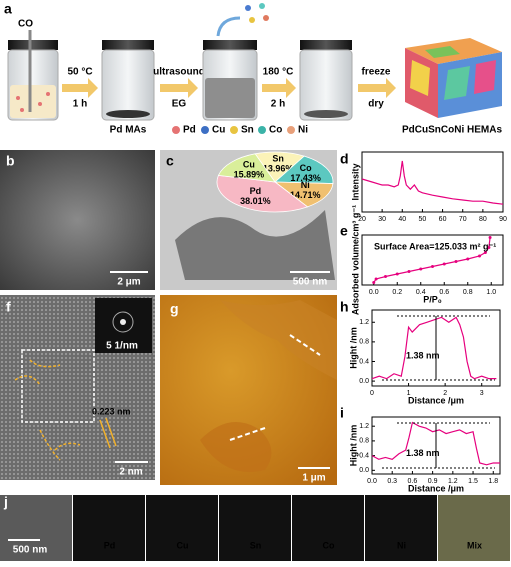 This screenshot has height=567, width=511. I want to click on scale-label: 2 nm, so click(130, 472).